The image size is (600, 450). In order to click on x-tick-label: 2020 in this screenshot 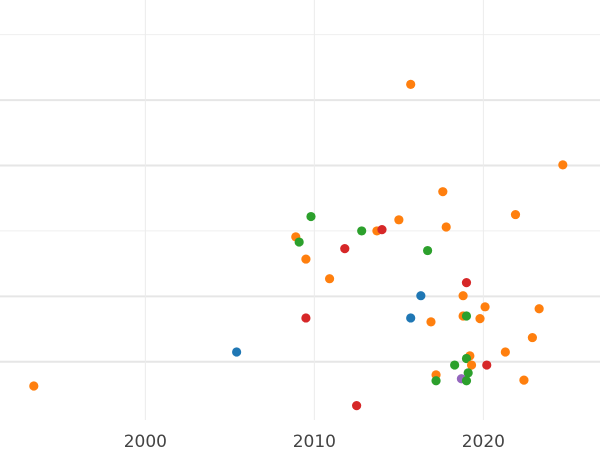, I will do `click(483, 441)`.